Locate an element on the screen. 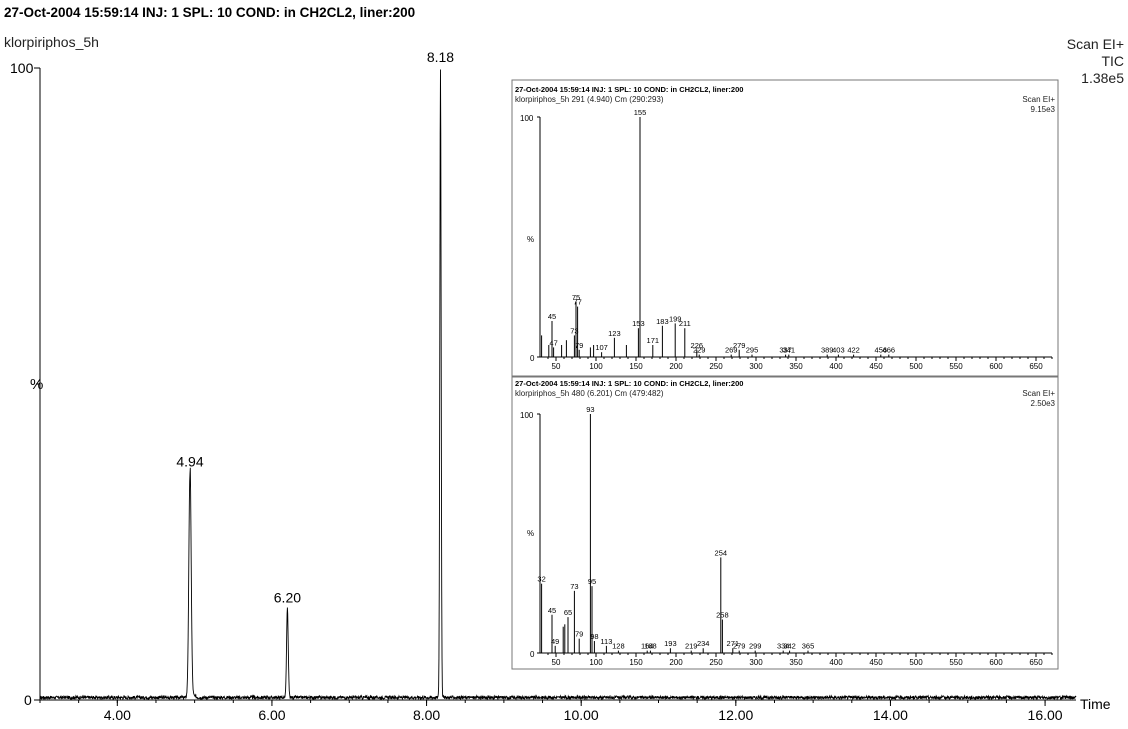 The image size is (1128, 729). peak-label-2: 8.18 is located at coordinates (440, 57).